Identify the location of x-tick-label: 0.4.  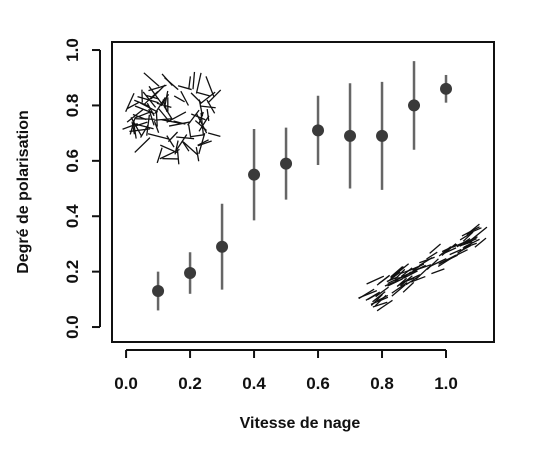
(254, 383).